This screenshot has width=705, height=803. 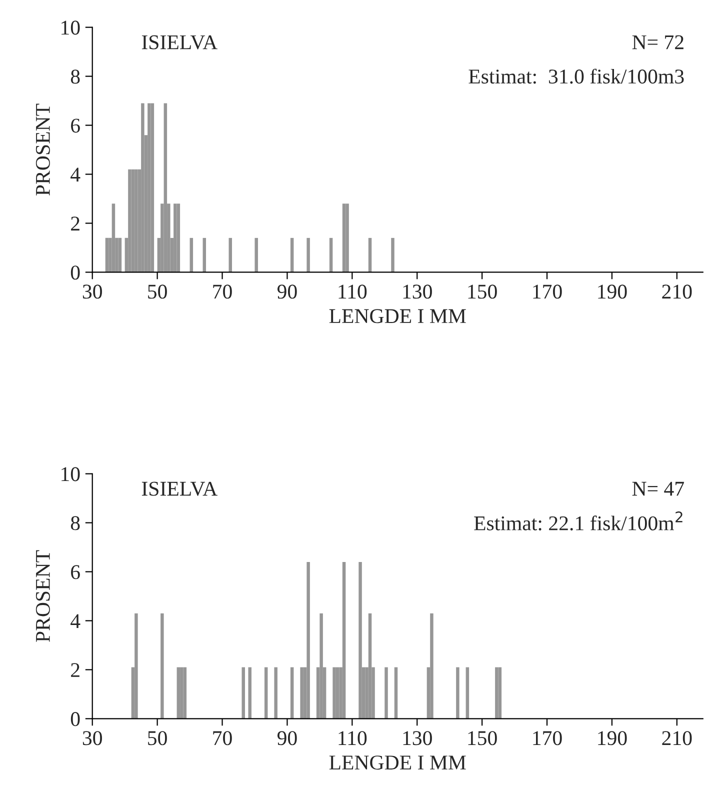 What do you see at coordinates (658, 489) in the screenshot?
I see `annotation: N= 47` at bounding box center [658, 489].